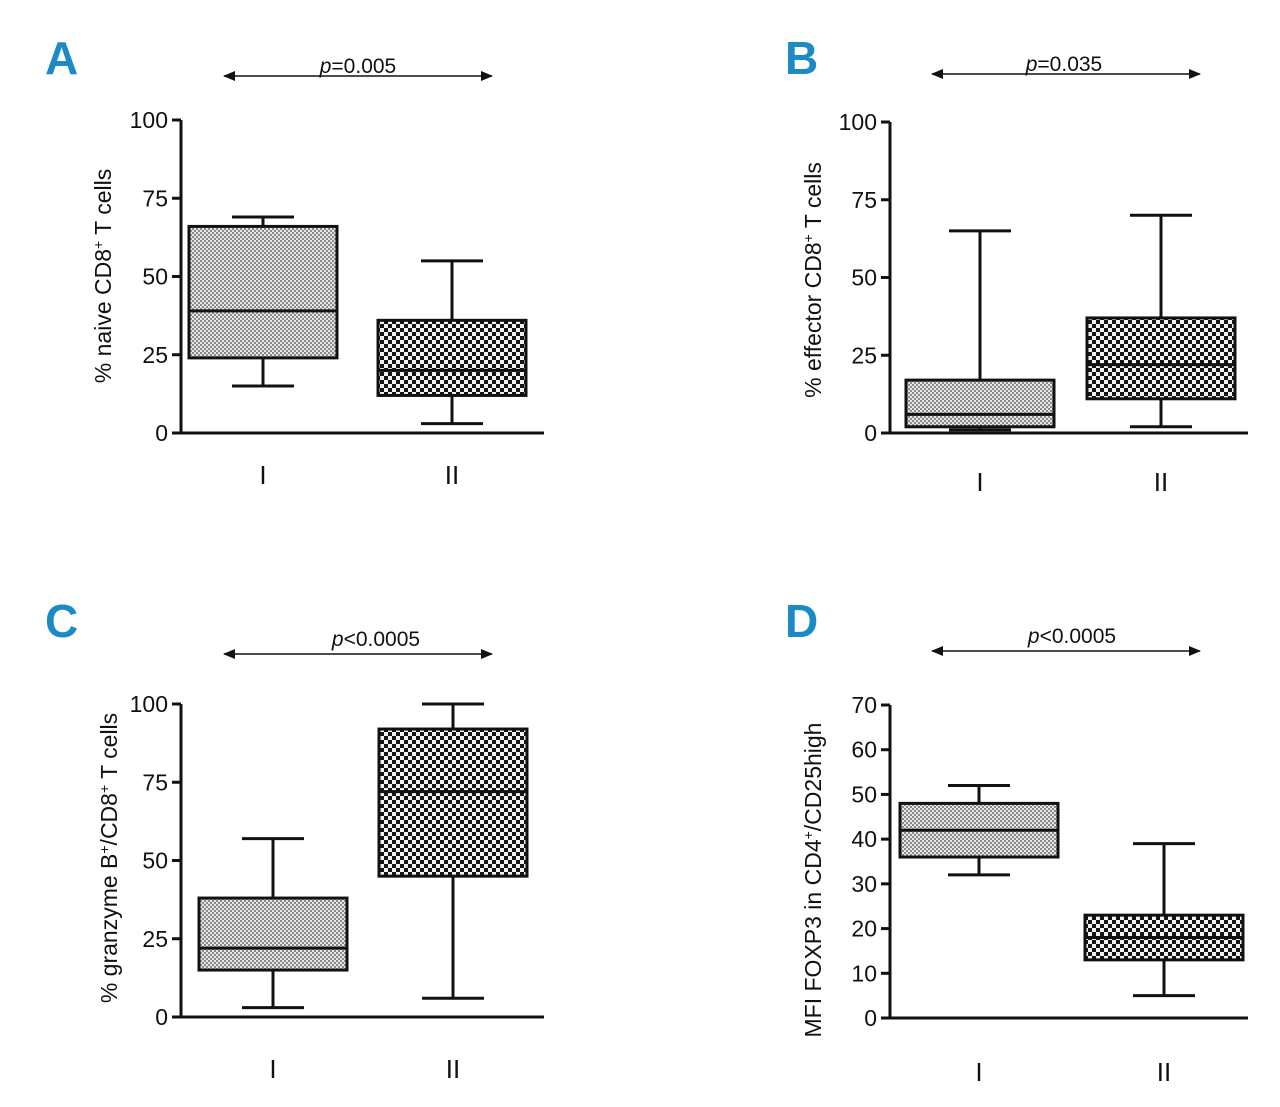  What do you see at coordinates (358, 66) in the screenshot?
I see `p-value-label: p=0.005` at bounding box center [358, 66].